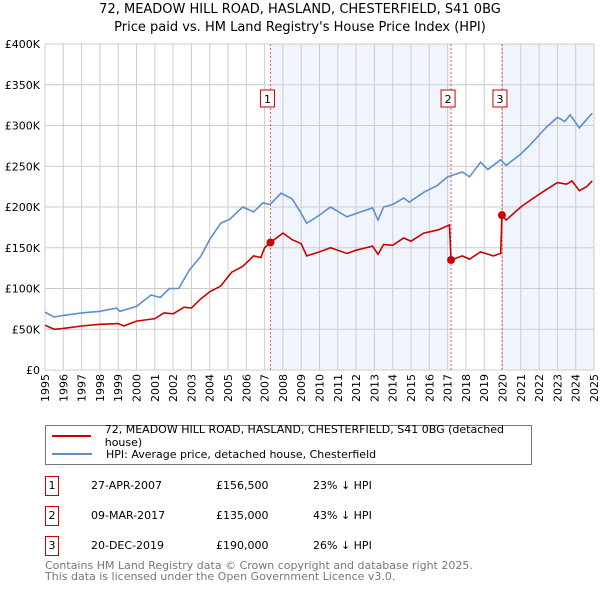  I want to click on x-tick-label: 2016, so click(429, 388).